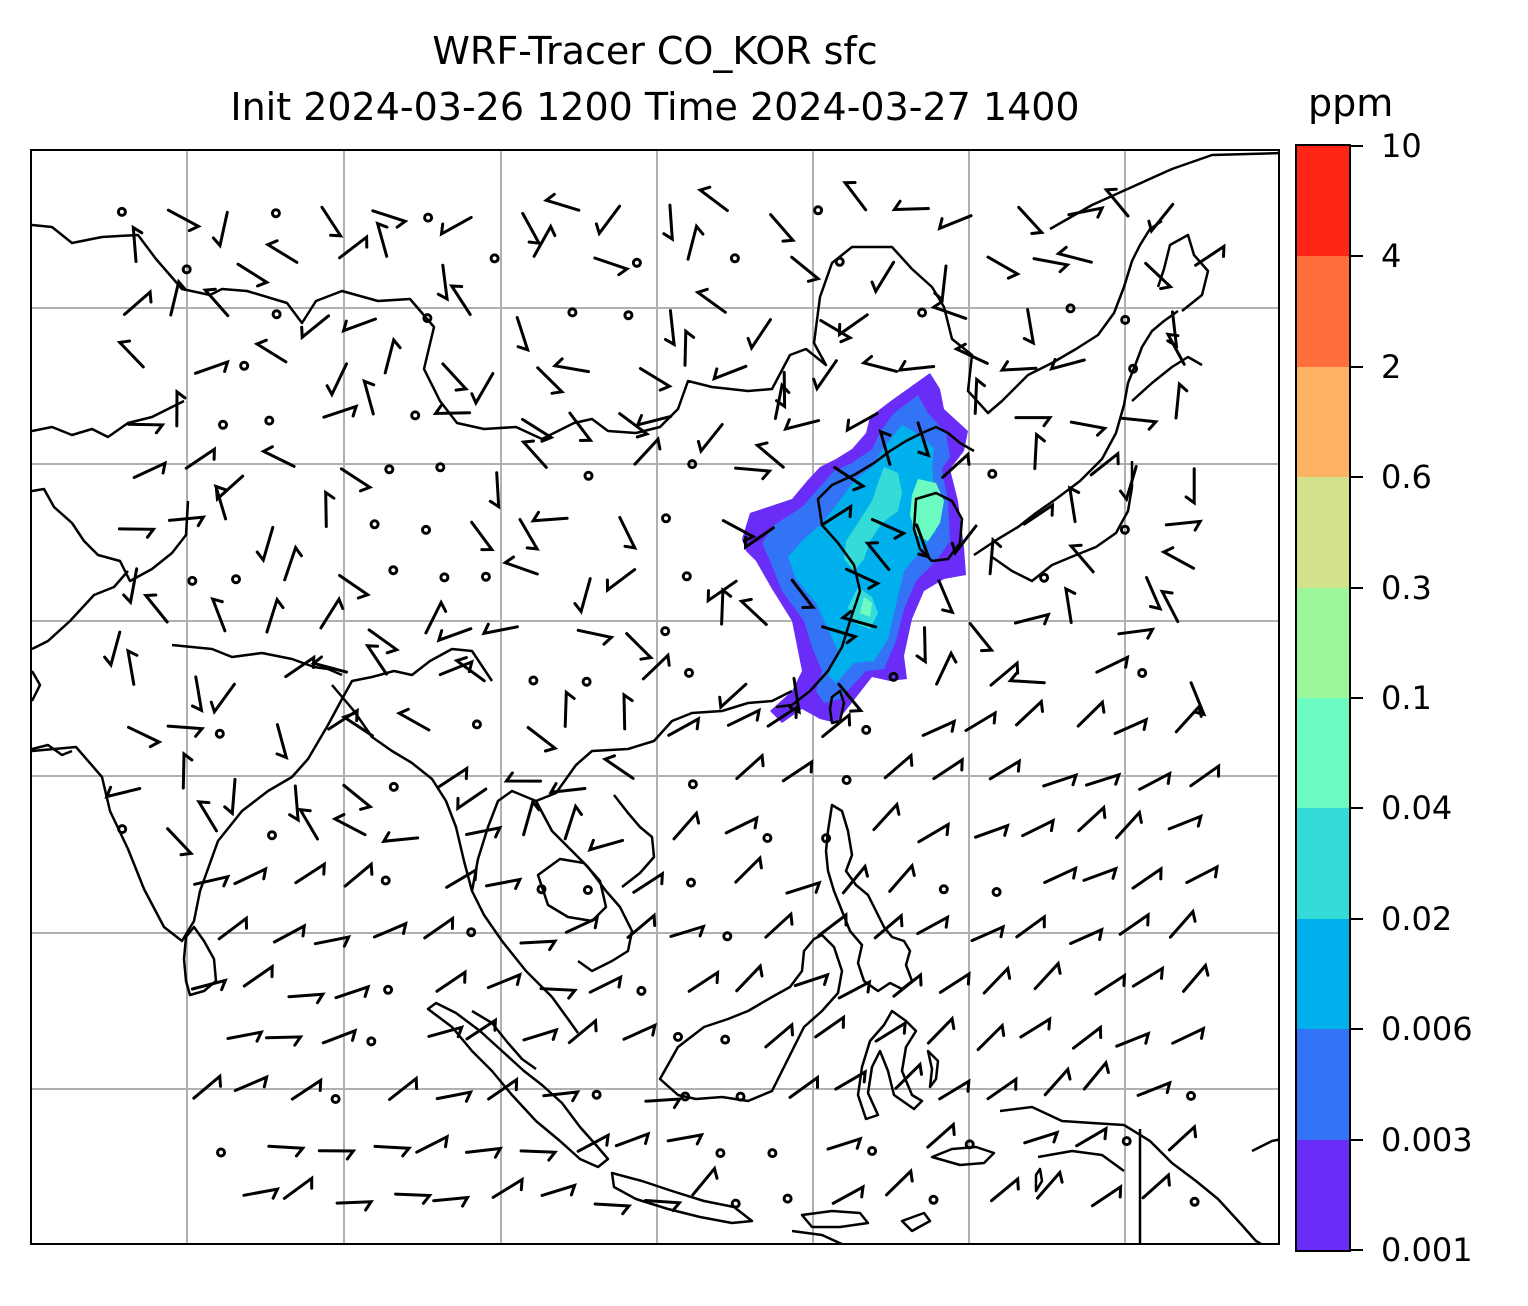 The width and height of the screenshot is (1528, 1306). What do you see at coordinates (1406, 477) in the screenshot?
I see `colorbar-tick-label: 0.6` at bounding box center [1406, 477].